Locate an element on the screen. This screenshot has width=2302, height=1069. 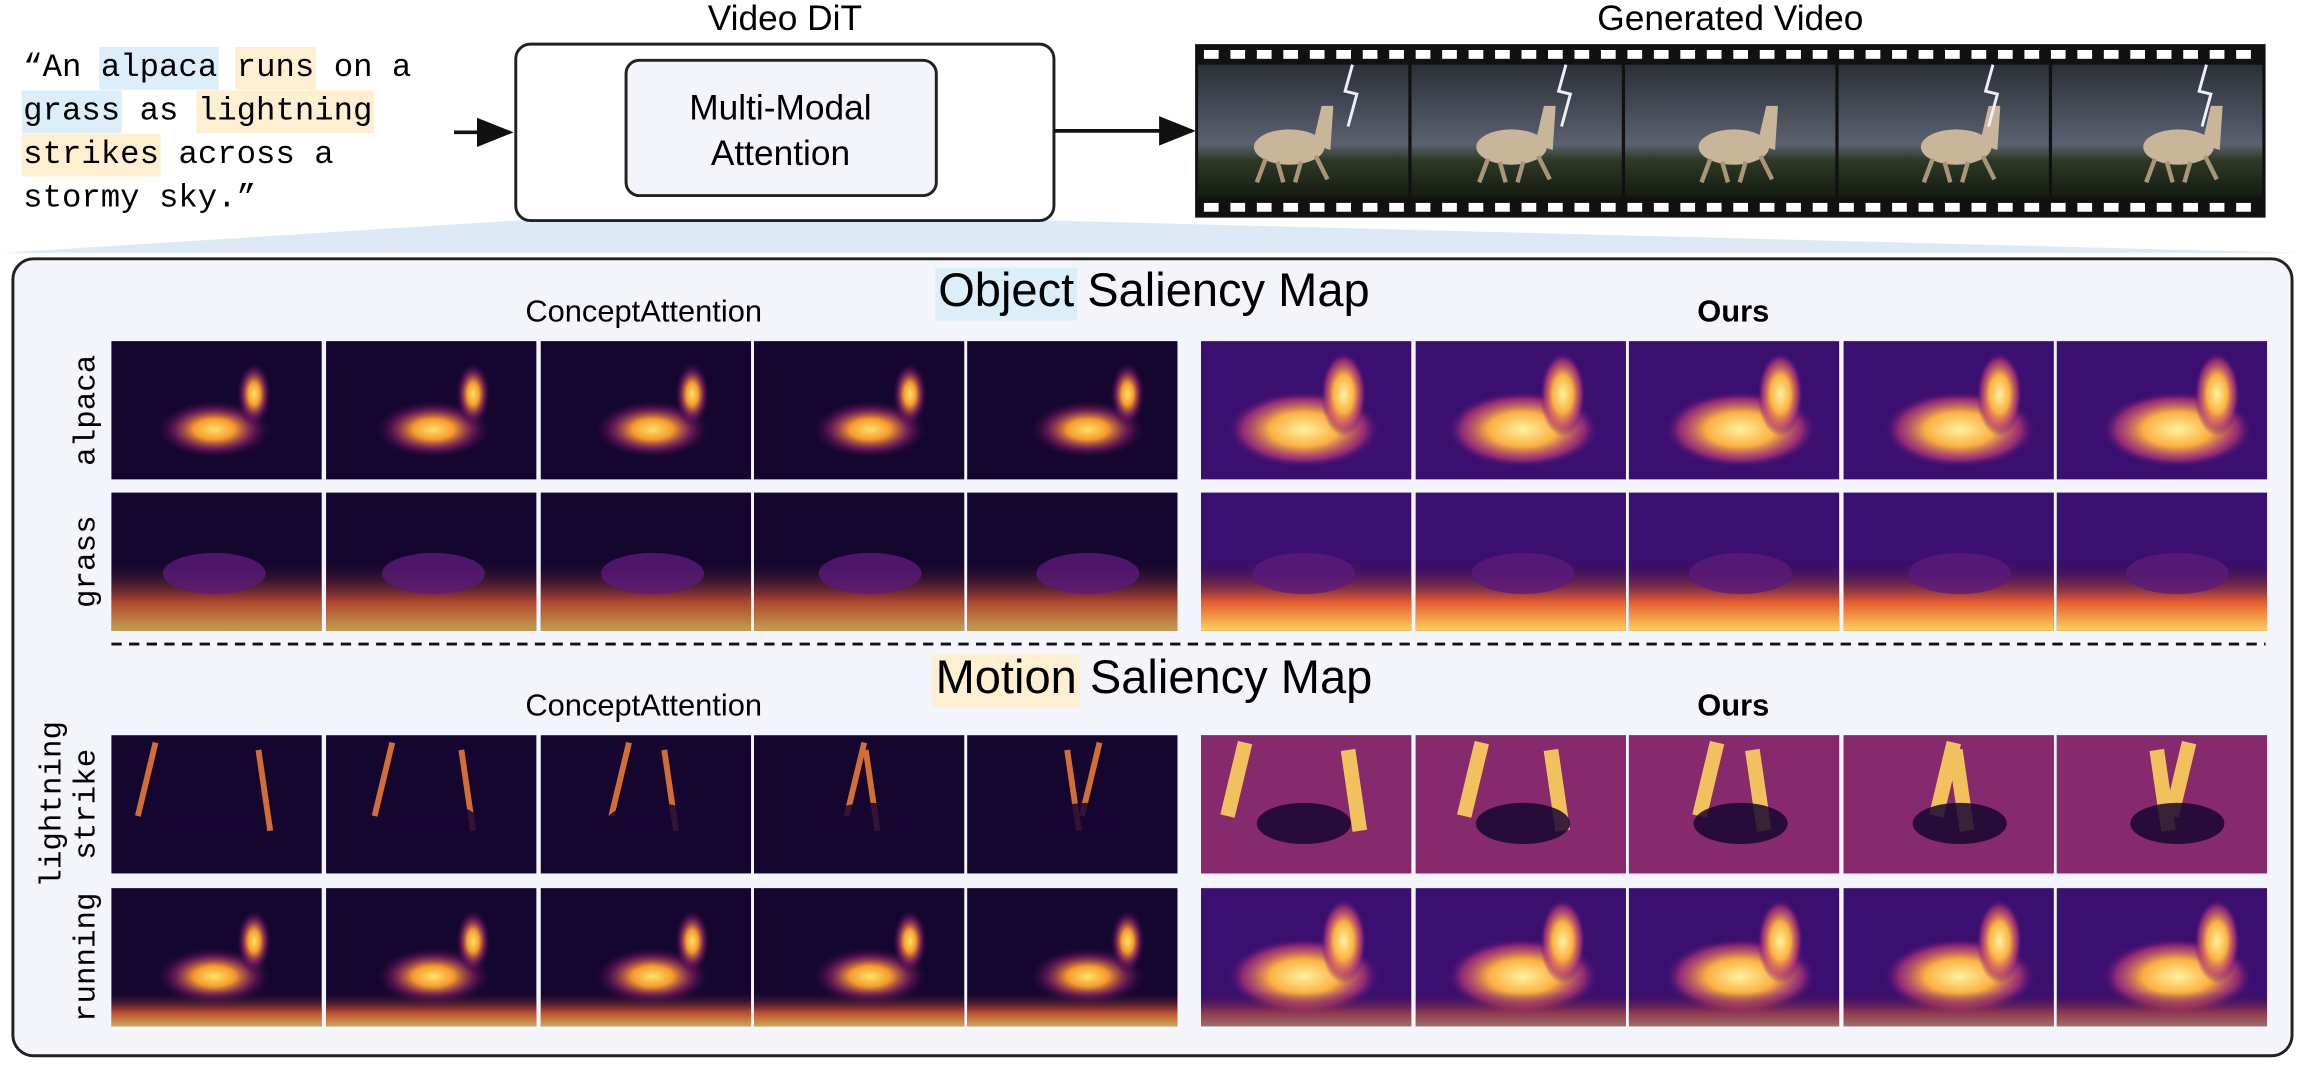
title-highlight: Object is located at coordinates (1006, 290).